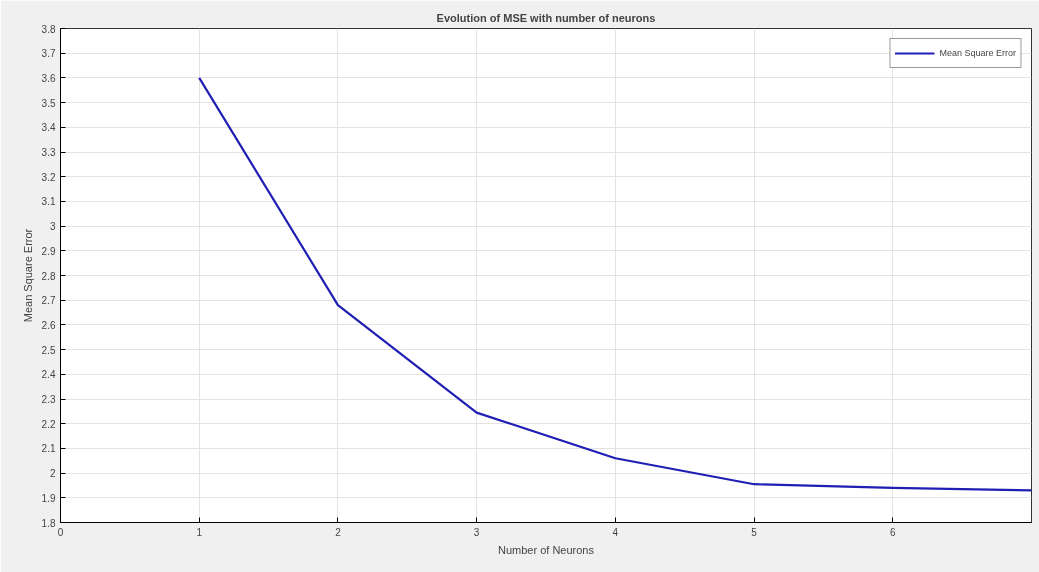 The image size is (1039, 572). I want to click on x-tick-label: 0, so click(60, 532).